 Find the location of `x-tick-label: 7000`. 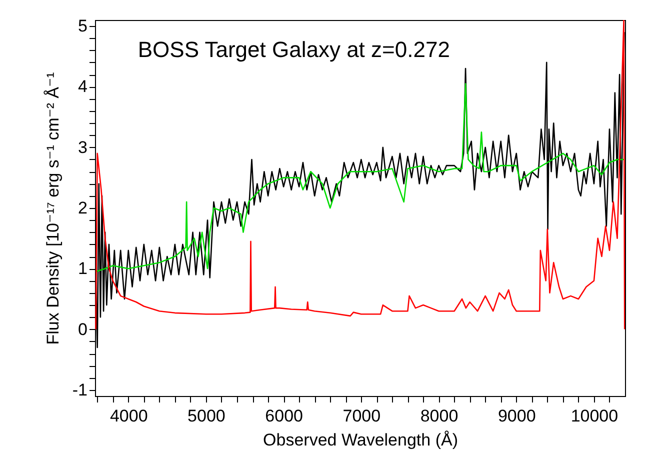

x-tick-label: 7000 is located at coordinates (361, 416).